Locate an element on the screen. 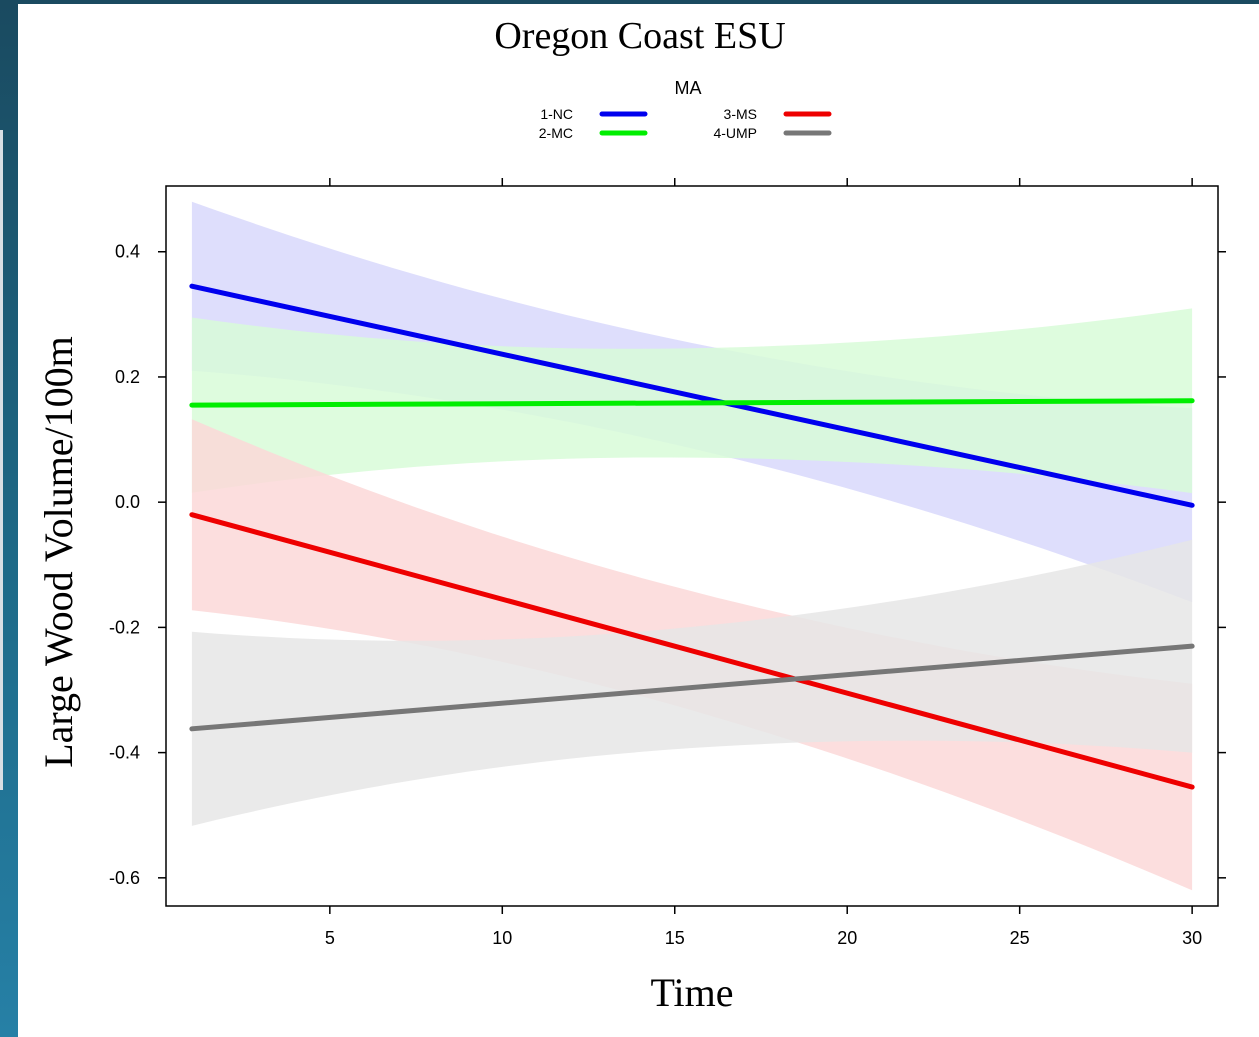 This screenshot has height=1037, width=1259. legend-label-4-ump: 4-UMP is located at coordinates (735, 133).